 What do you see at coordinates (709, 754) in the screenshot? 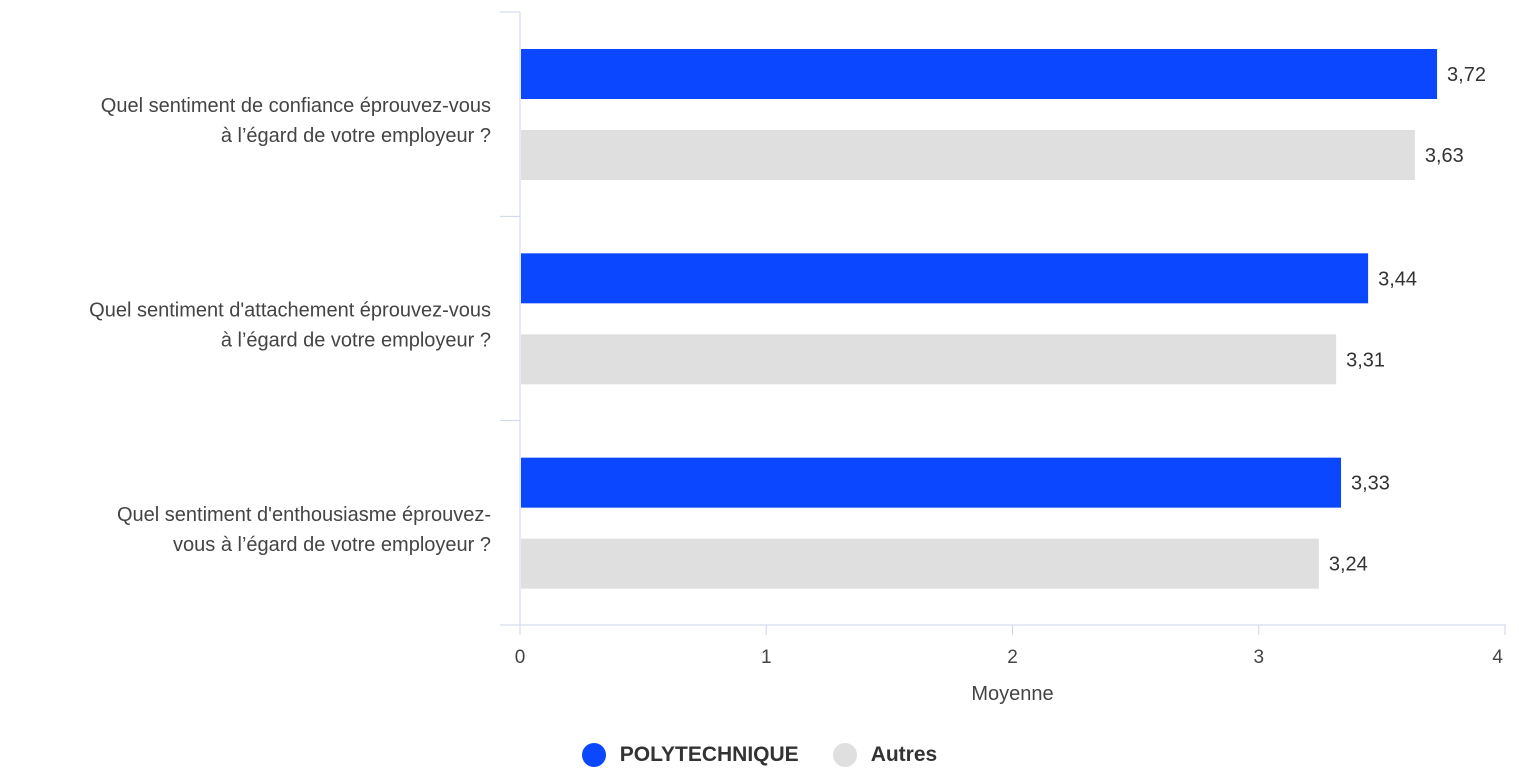
I see `legend-label-polytechnique: POLYTECHNIQUE` at bounding box center [709, 754].